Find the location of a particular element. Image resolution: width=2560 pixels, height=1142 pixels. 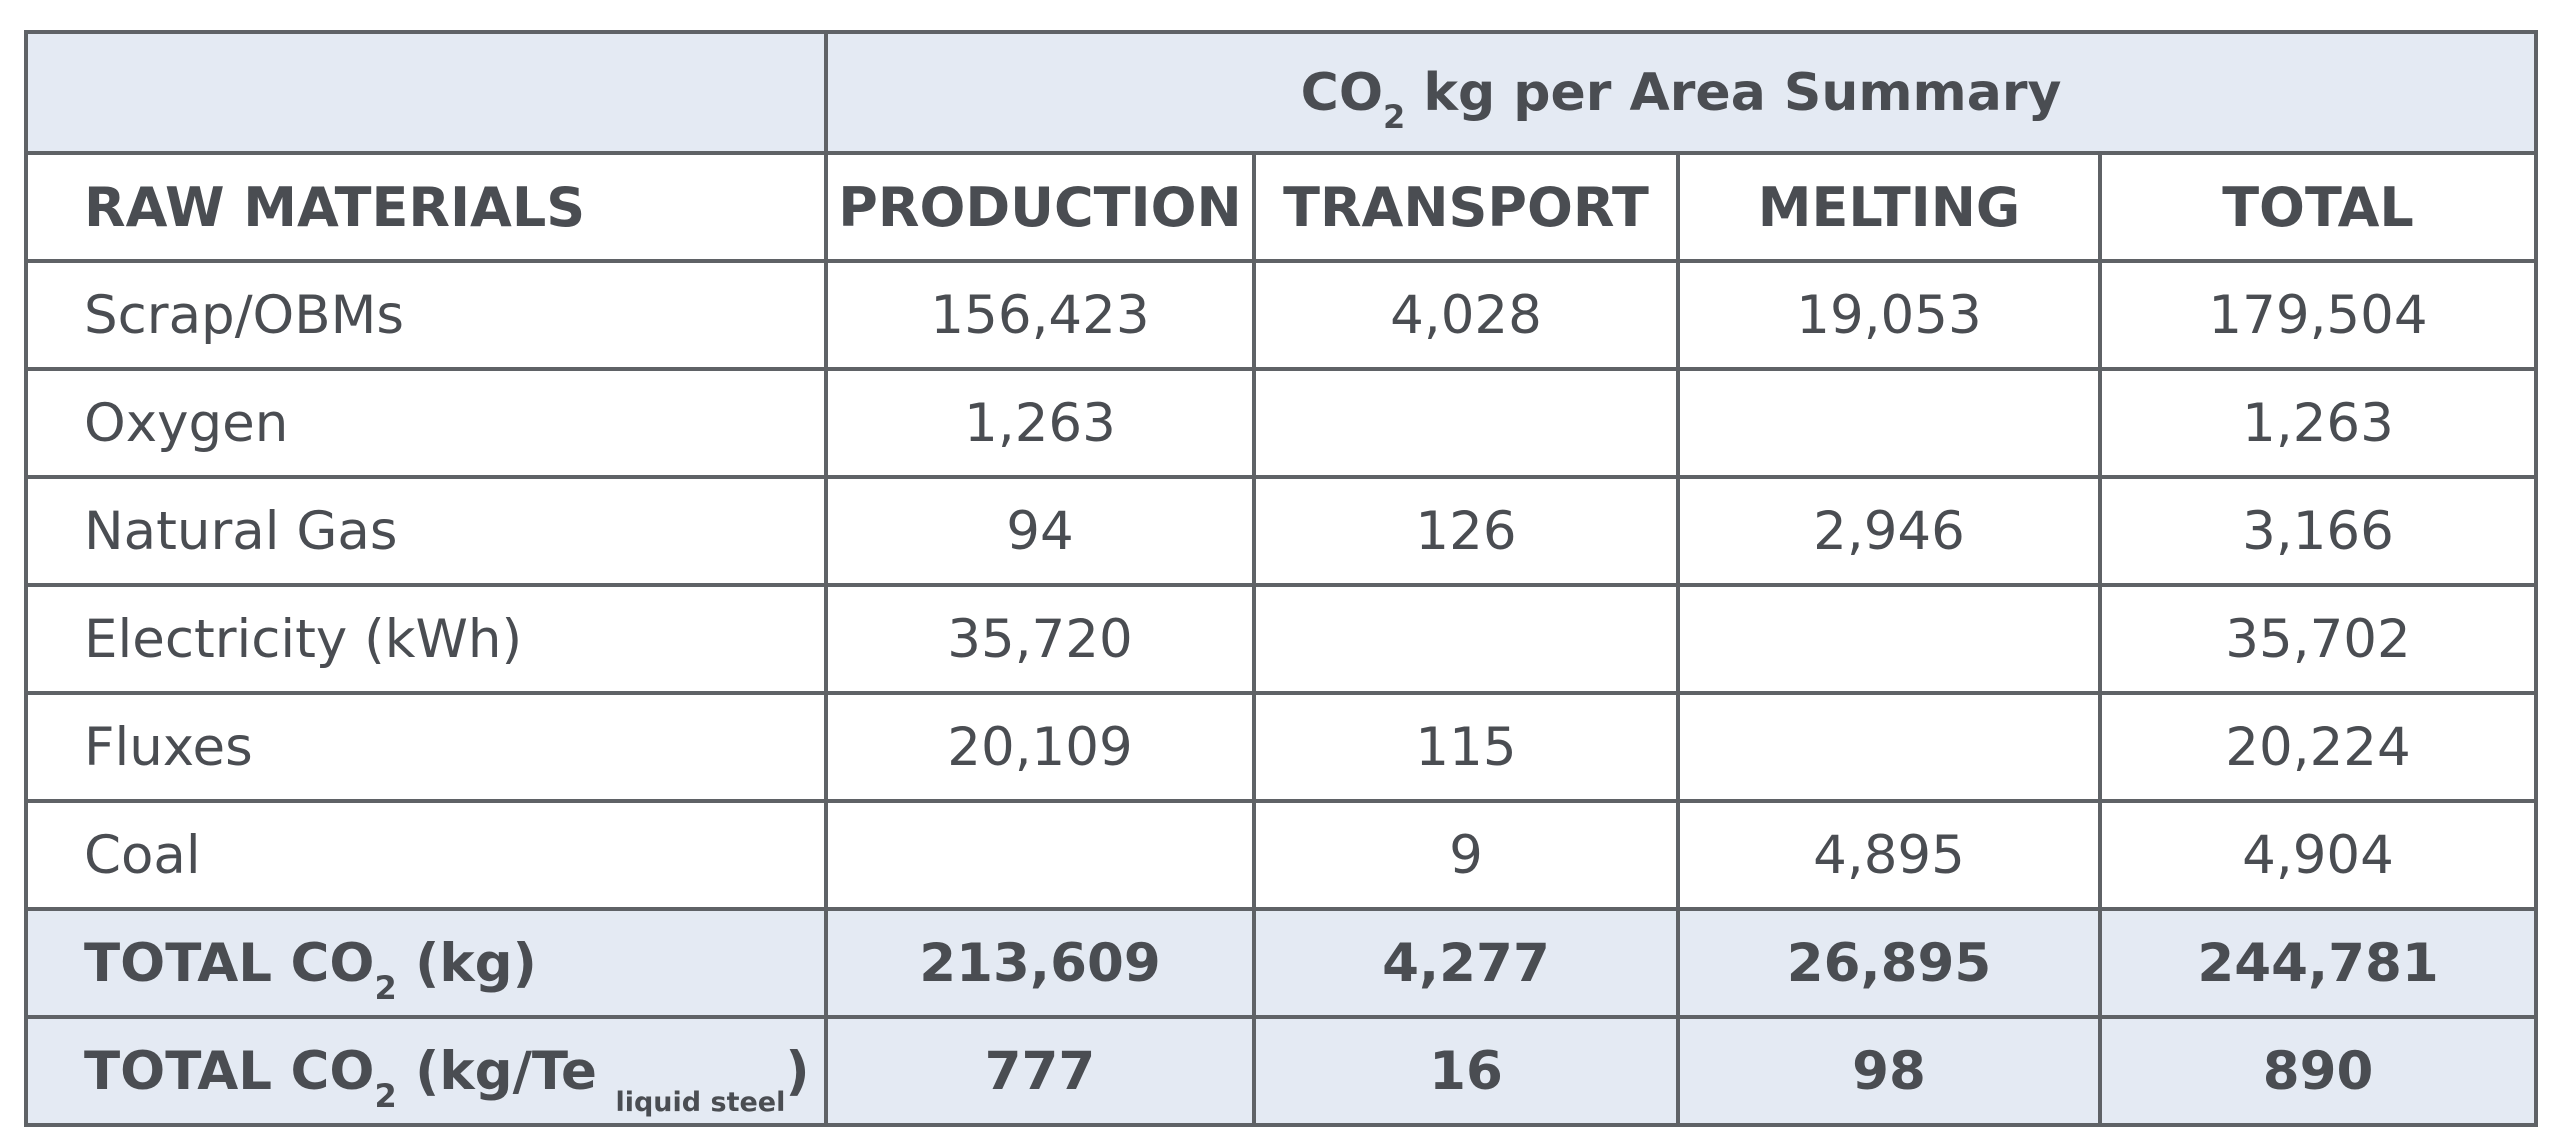

per-te-total-cell: 890 is located at coordinates (2318, 1071).